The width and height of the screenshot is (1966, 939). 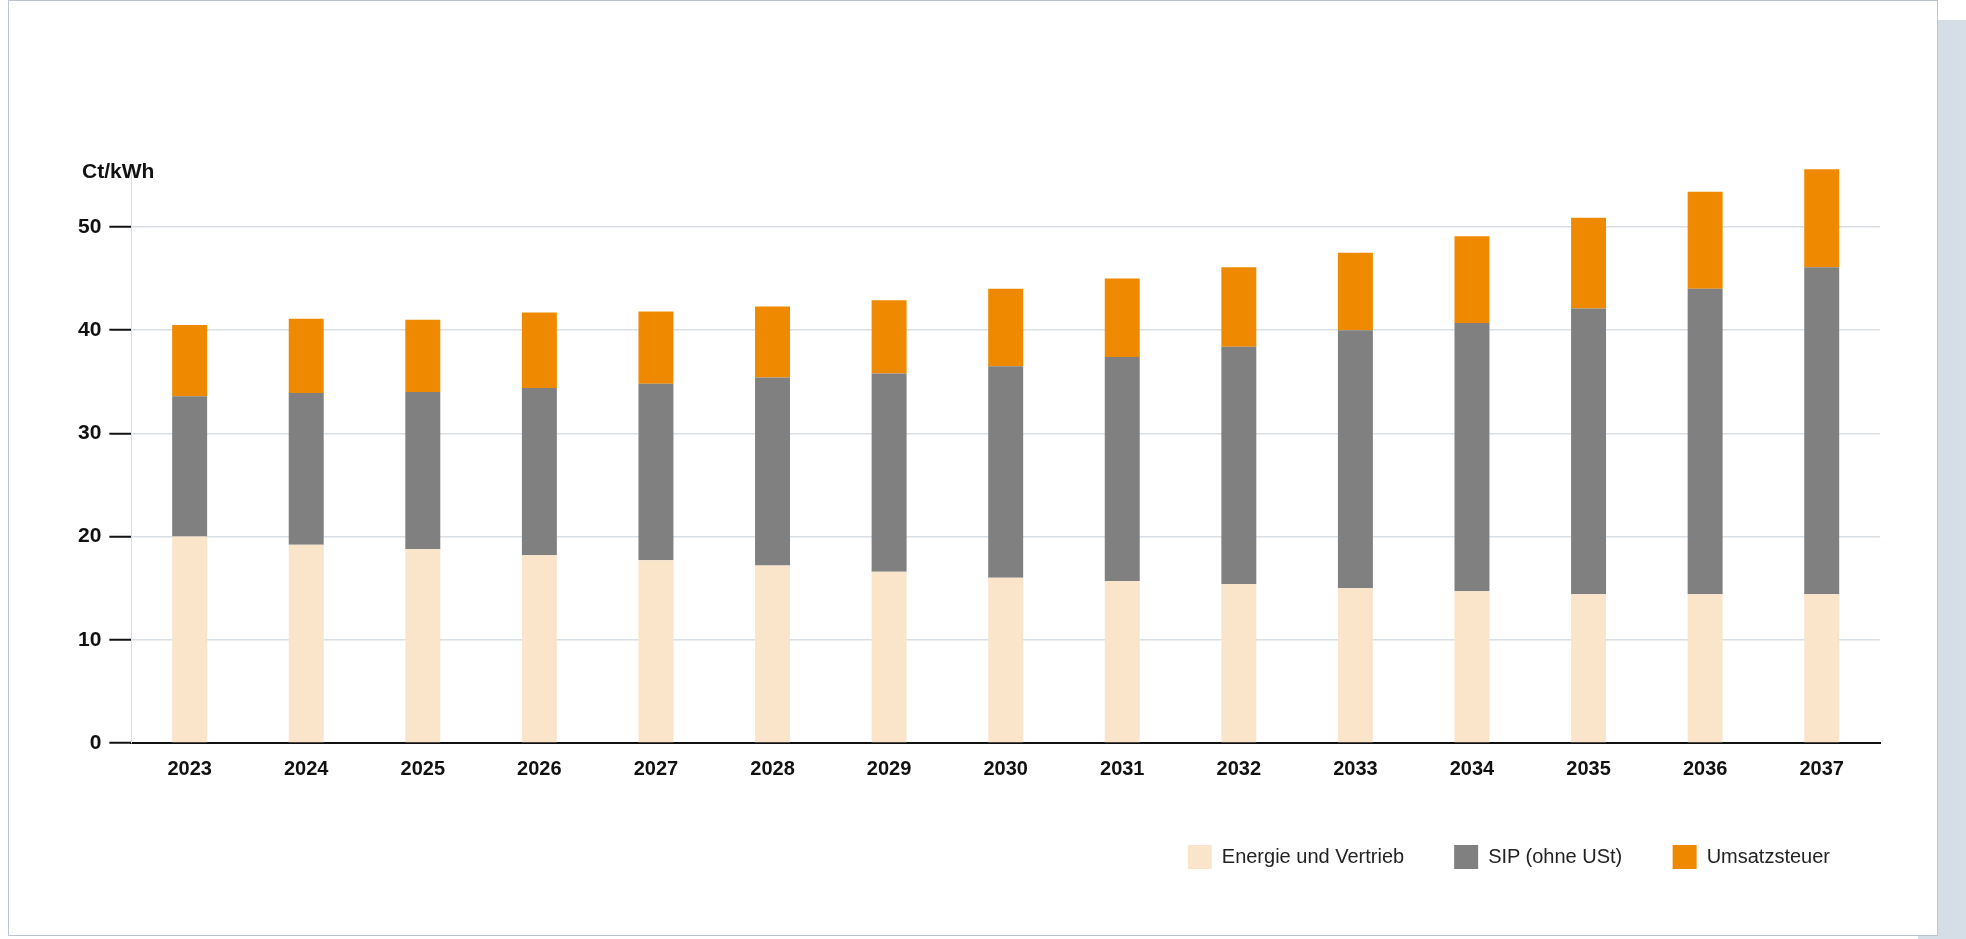 What do you see at coordinates (1768, 855) in the screenshot?
I see `legend-label: Umsatzsteuer` at bounding box center [1768, 855].